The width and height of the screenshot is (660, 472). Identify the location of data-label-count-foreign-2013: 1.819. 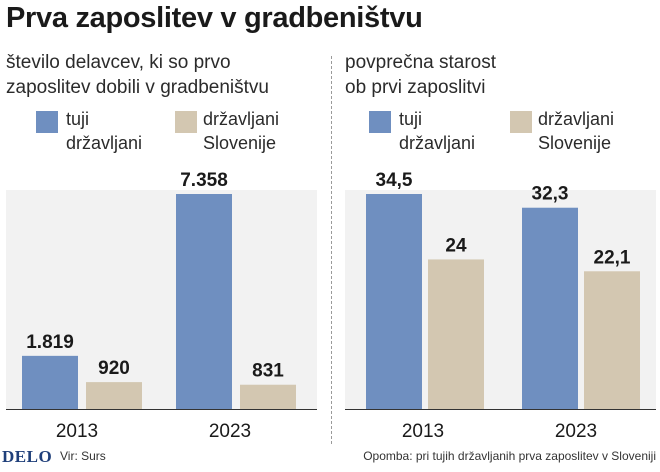
(50, 342).